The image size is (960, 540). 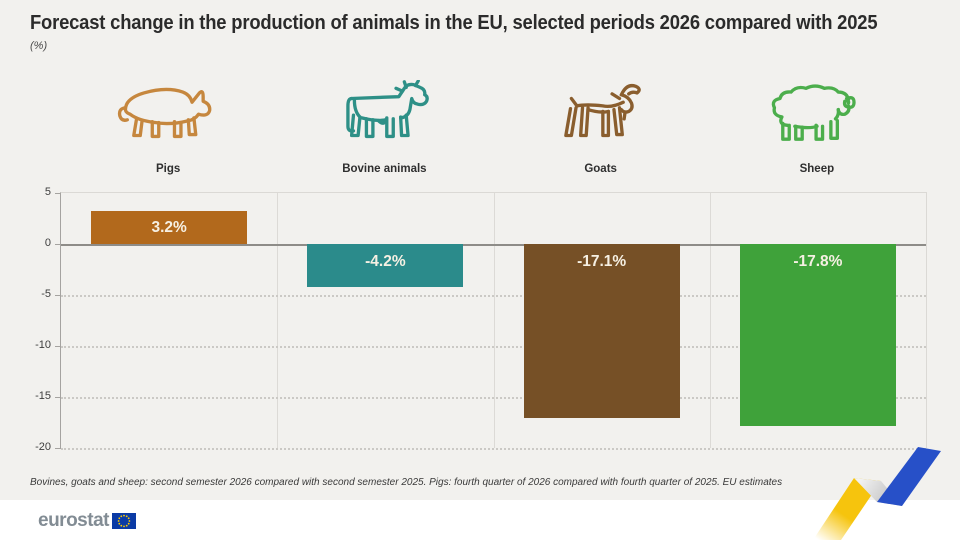 I want to click on category-pigs: Pigs, so click(x=168, y=132).